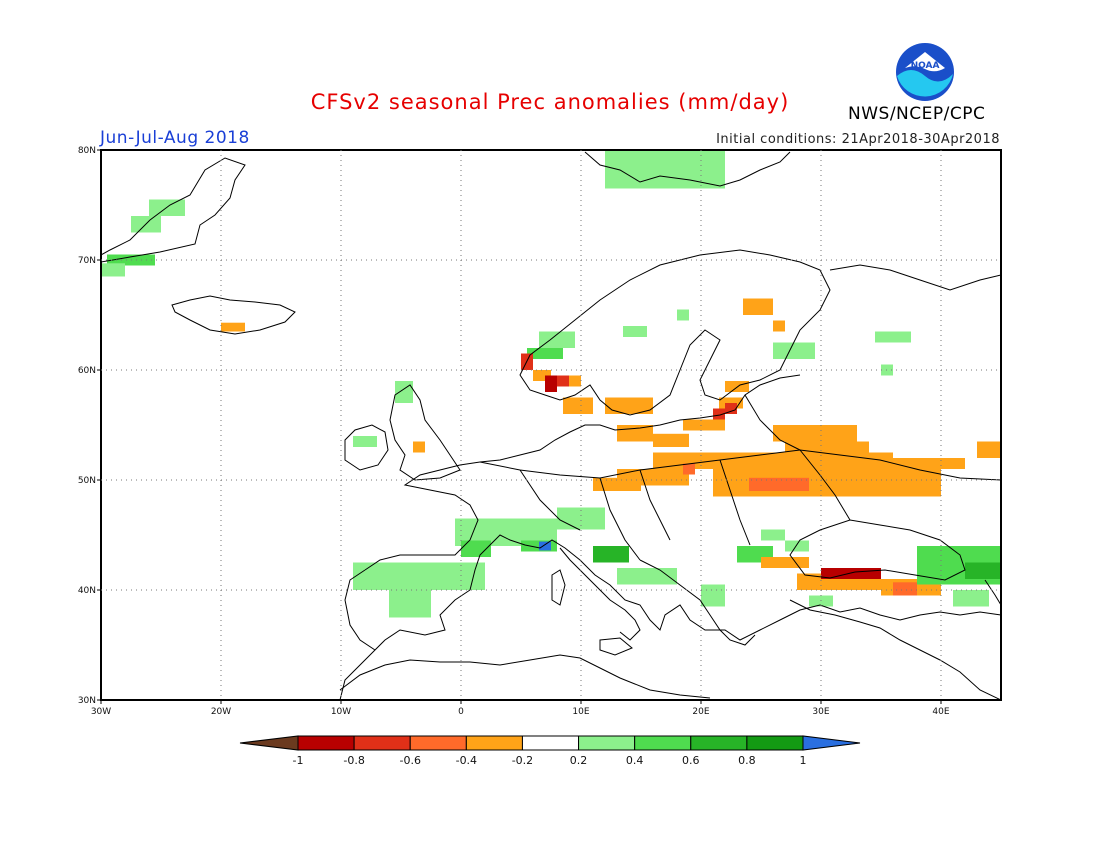 Image resolution: width=1100 pixels, height=850 pixels. I want to click on noaa-logo: NOAA, so click(925, 72).